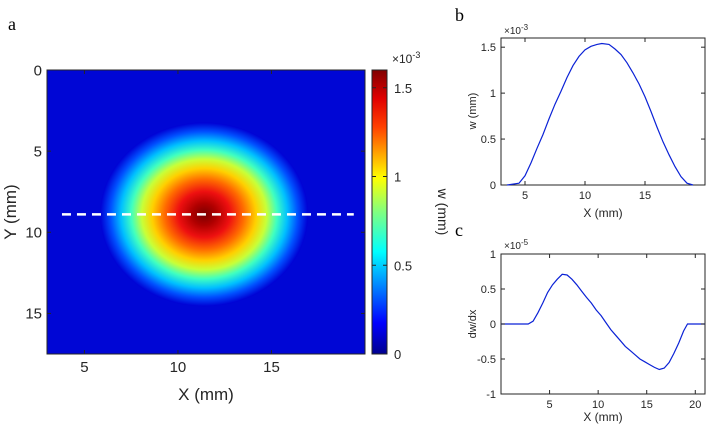 The image size is (709, 426). I want to click on panel-b-frame, so click(603, 111).